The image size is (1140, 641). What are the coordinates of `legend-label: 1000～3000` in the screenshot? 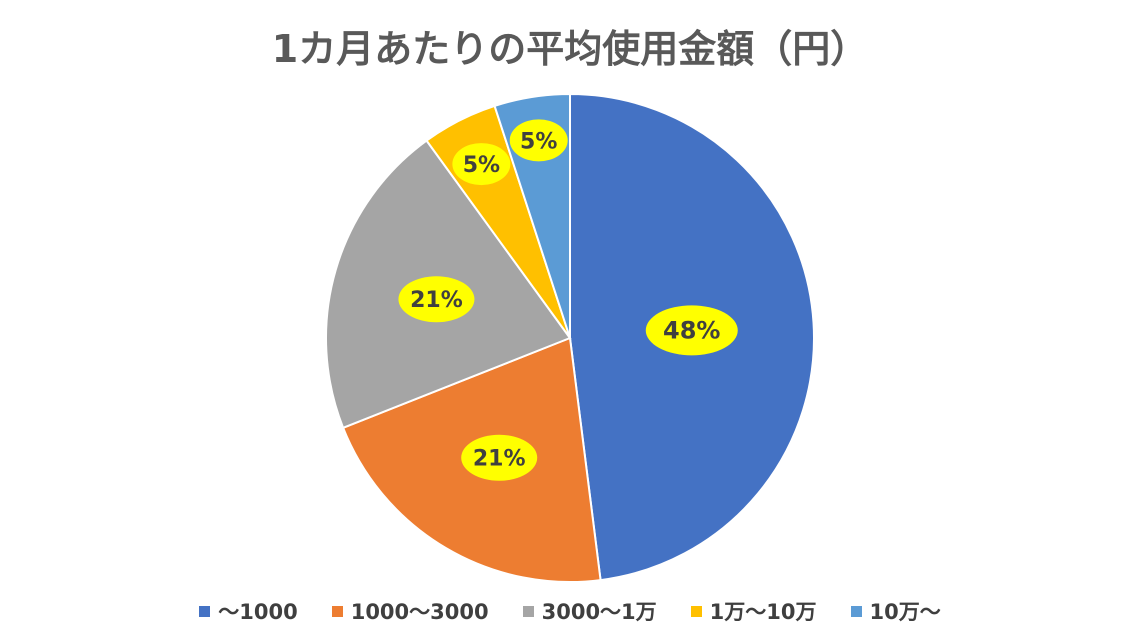 It's located at (419, 612).